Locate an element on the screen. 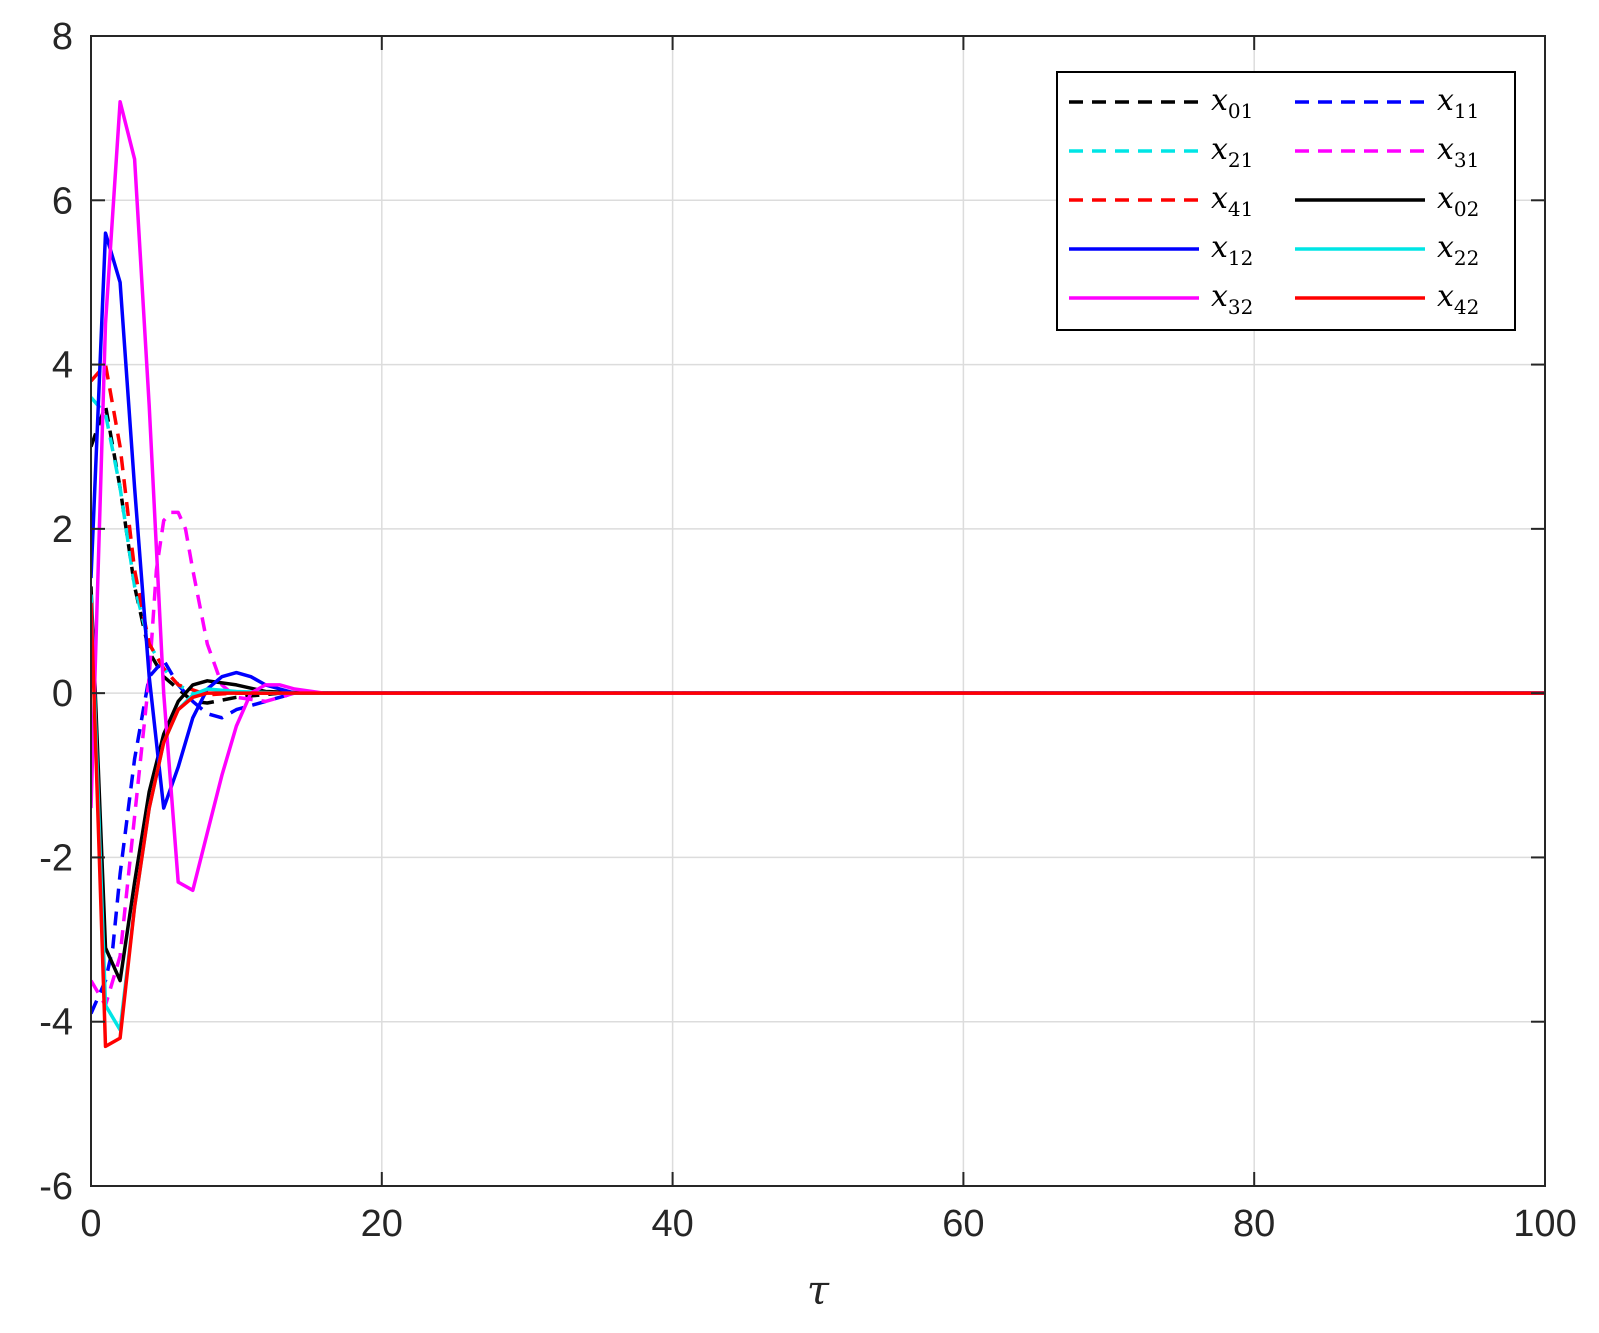 The height and width of the screenshot is (1333, 1599). legend-box is located at coordinates (1286, 201).